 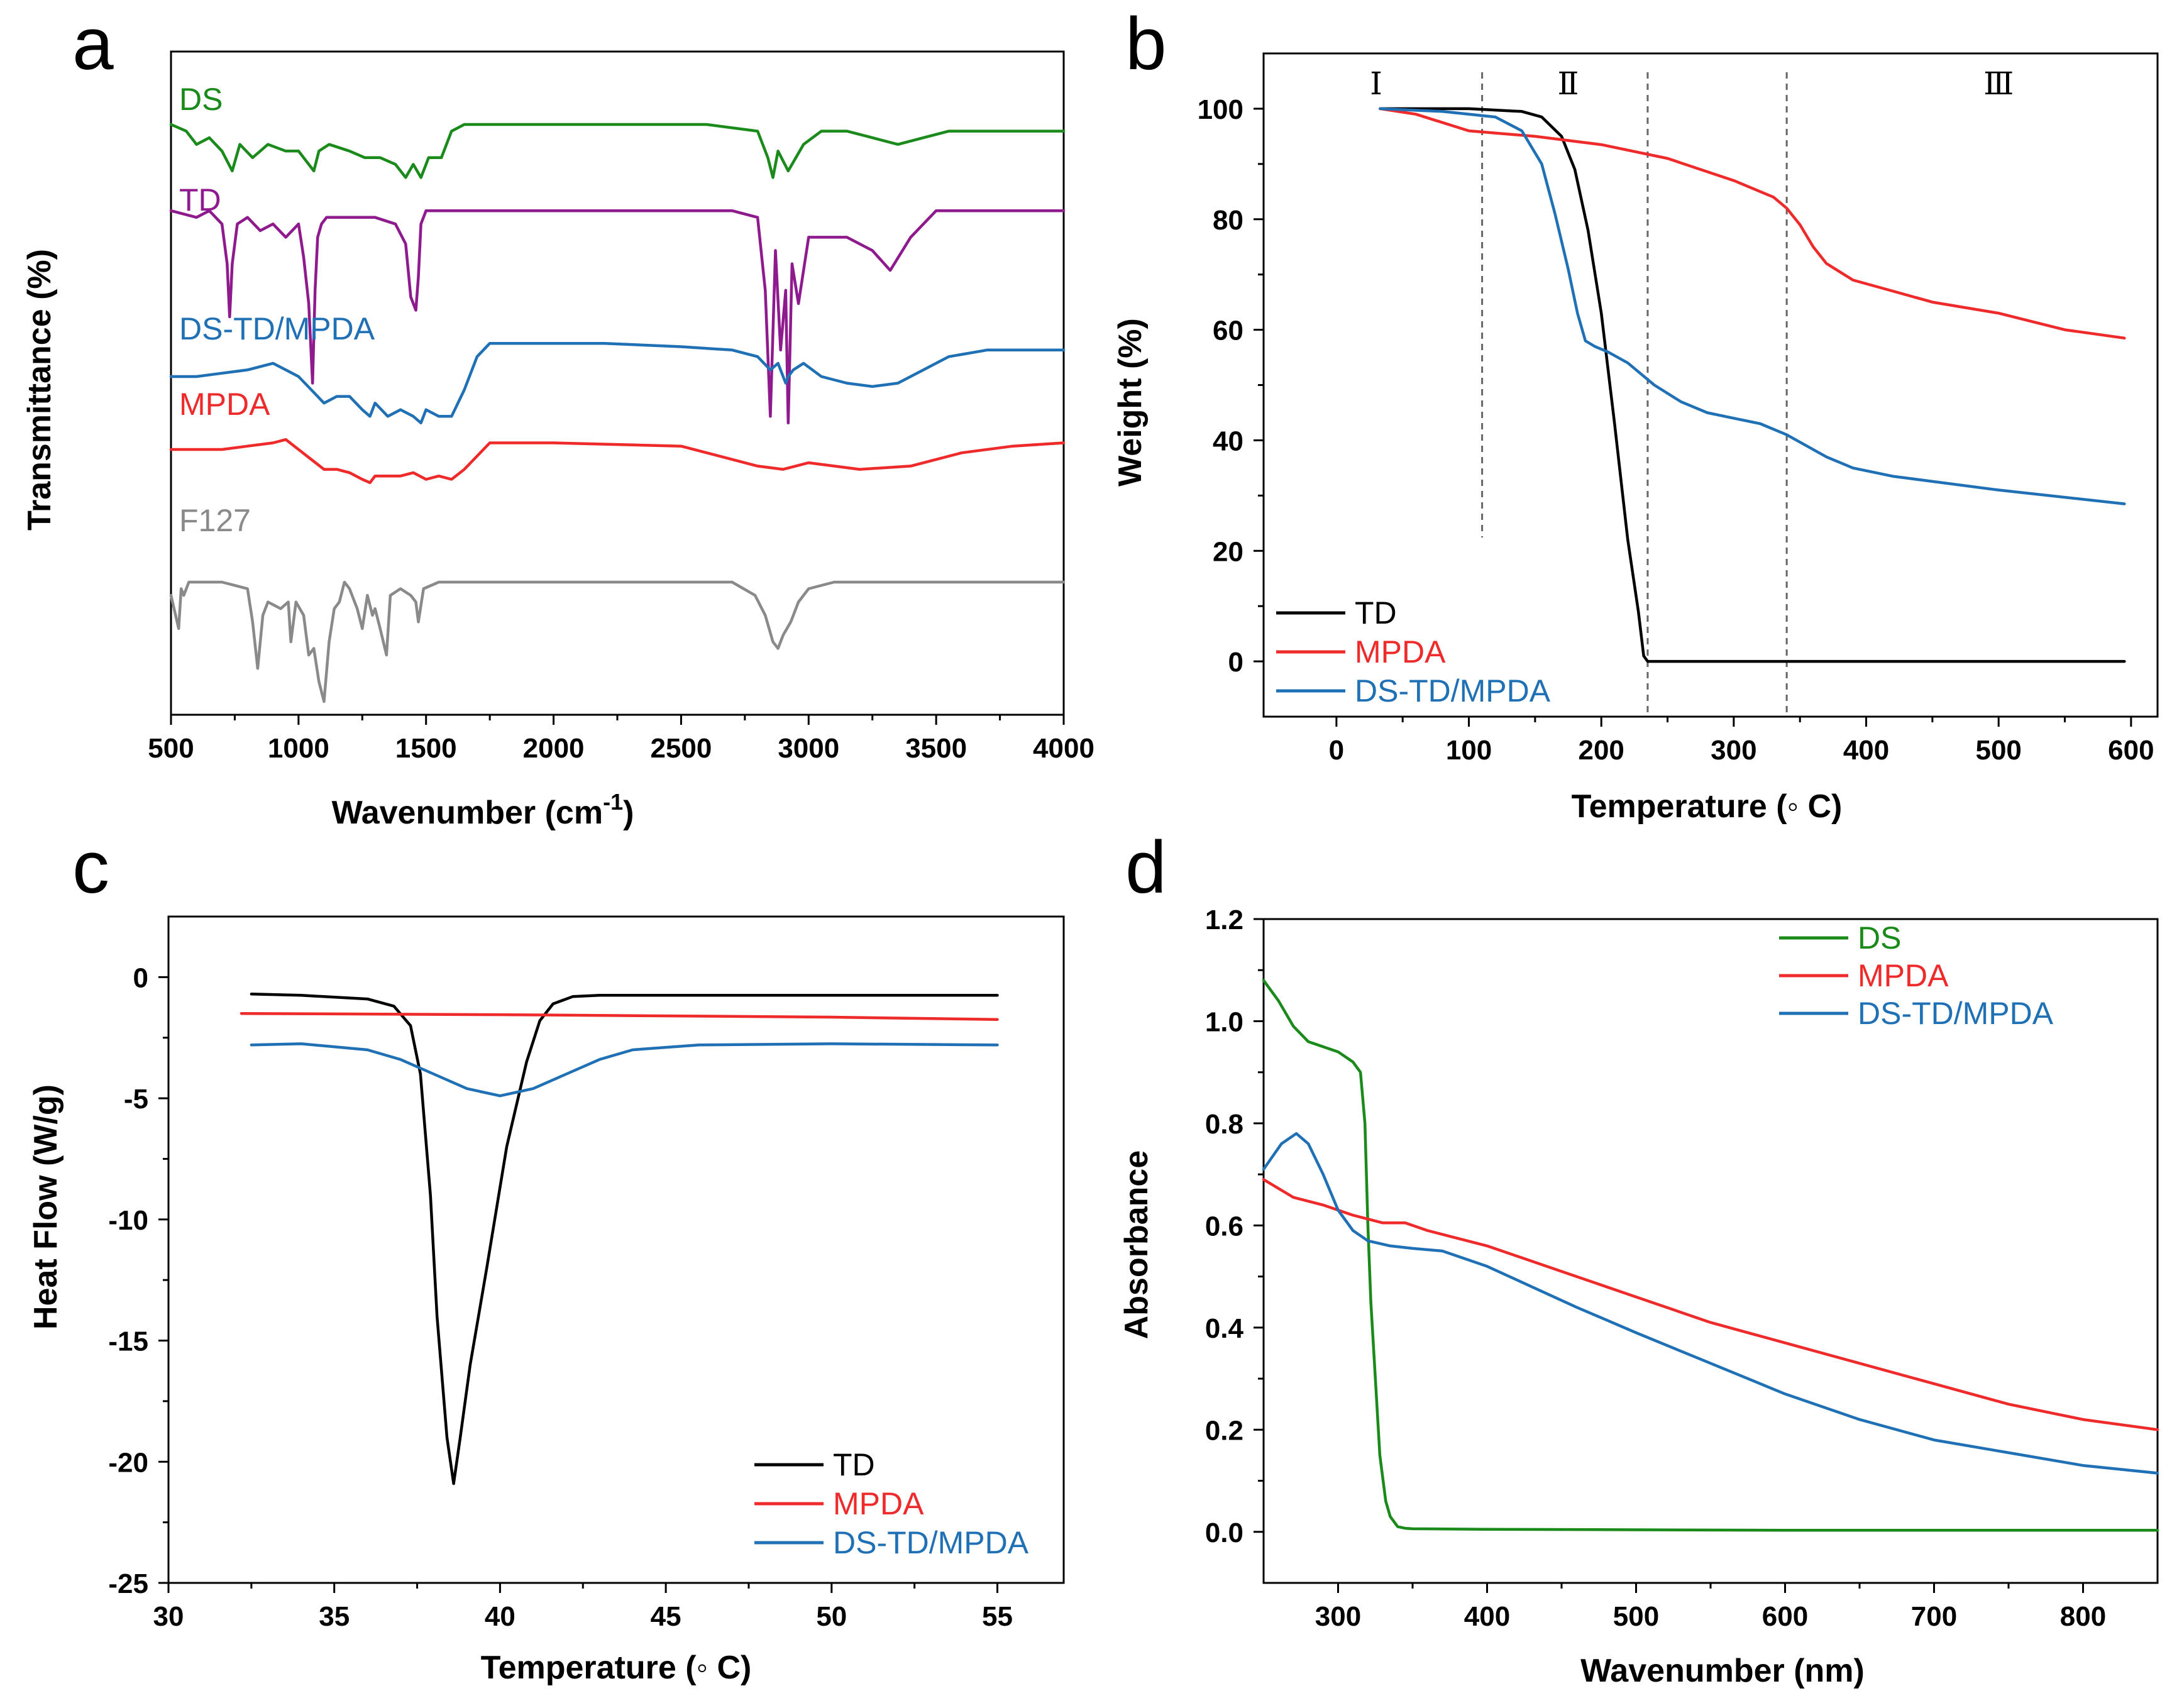 I want to click on panel-b-x-tick-label: 300, so click(x=1733, y=751).